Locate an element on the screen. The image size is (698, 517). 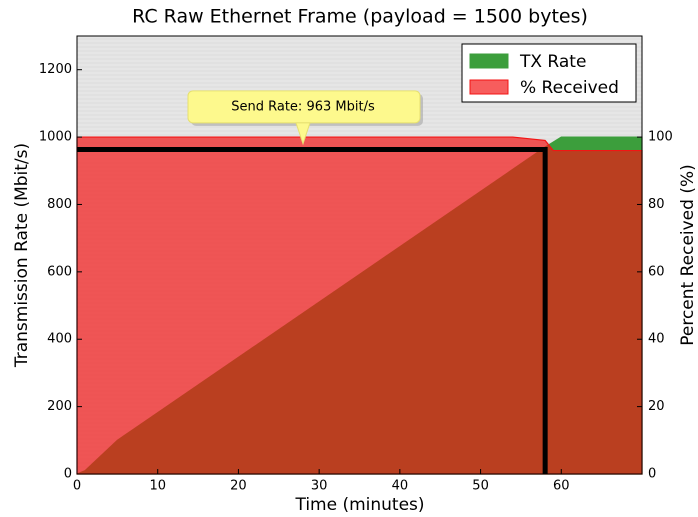
y-tick-label: 0 is located at coordinates (68, 474).